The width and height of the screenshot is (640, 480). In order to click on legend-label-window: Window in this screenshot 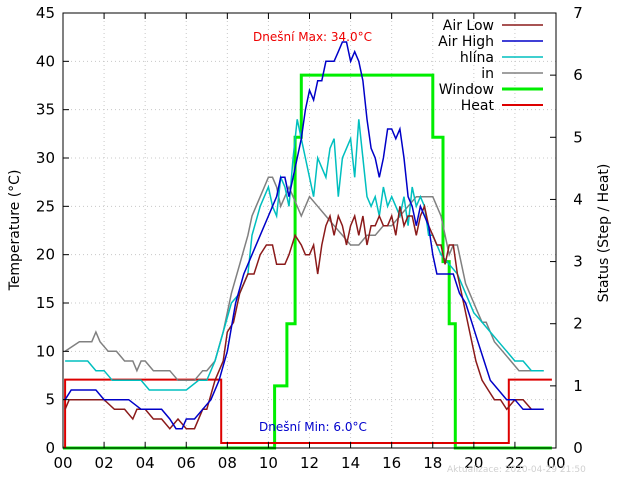, I will do `click(466, 90)`.